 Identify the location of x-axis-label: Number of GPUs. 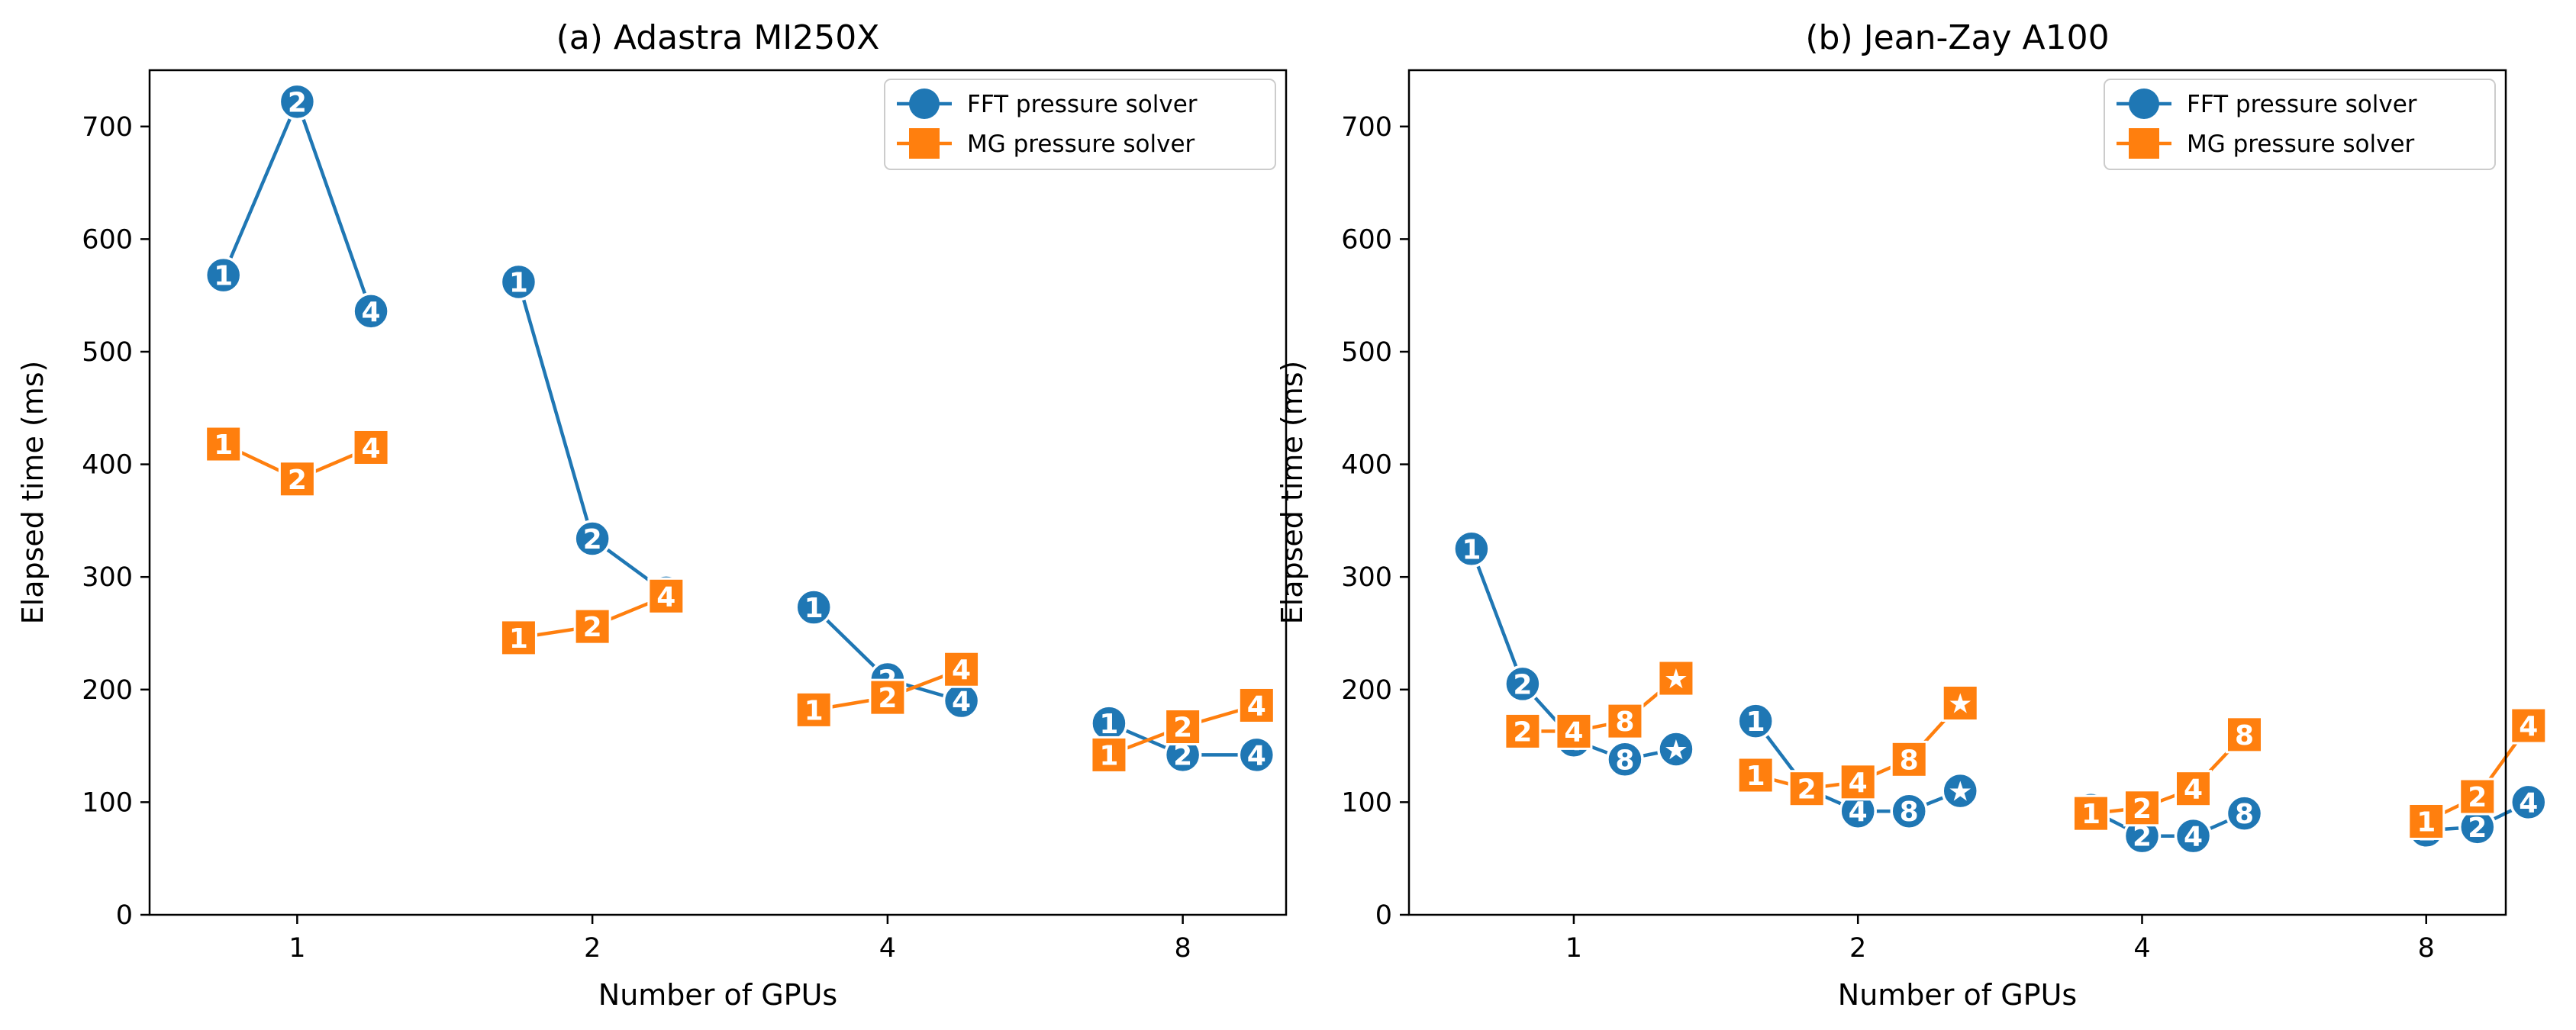
(718, 995).